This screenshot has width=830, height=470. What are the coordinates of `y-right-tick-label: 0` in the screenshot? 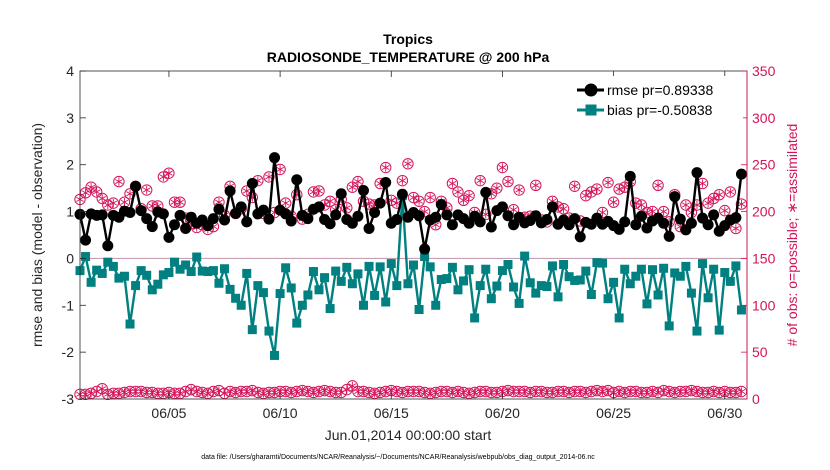 It's located at (756, 399).